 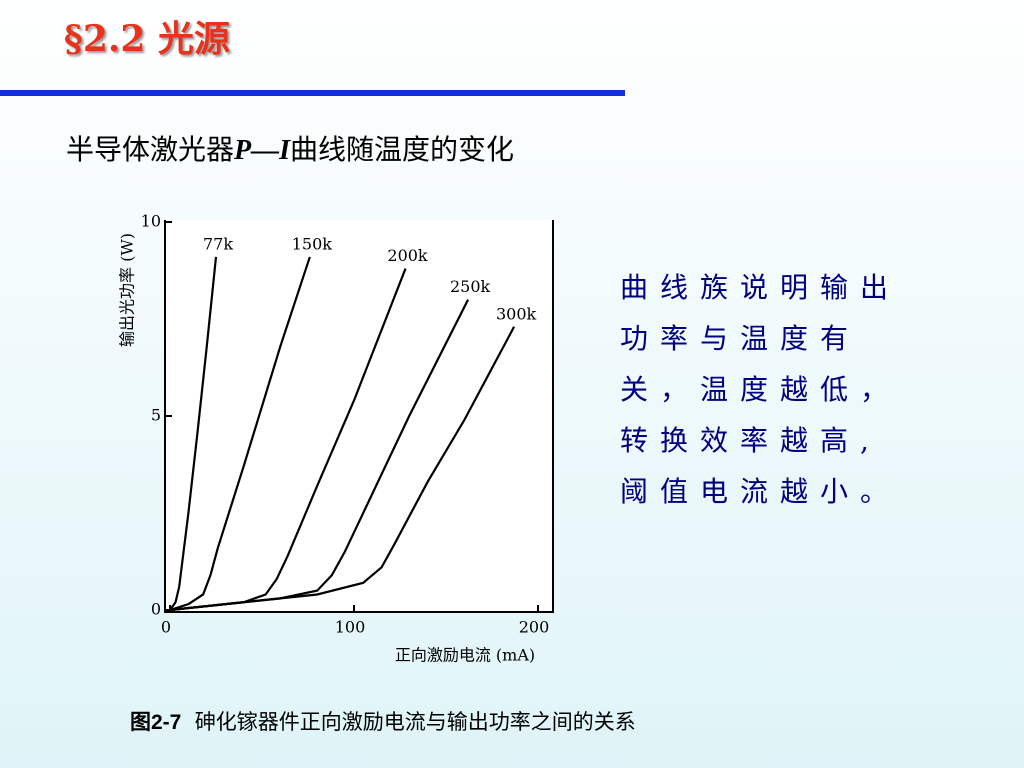 I want to click on subtitle: 半导体激光器P—I曲线随温度的变化, so click(x=290, y=148).